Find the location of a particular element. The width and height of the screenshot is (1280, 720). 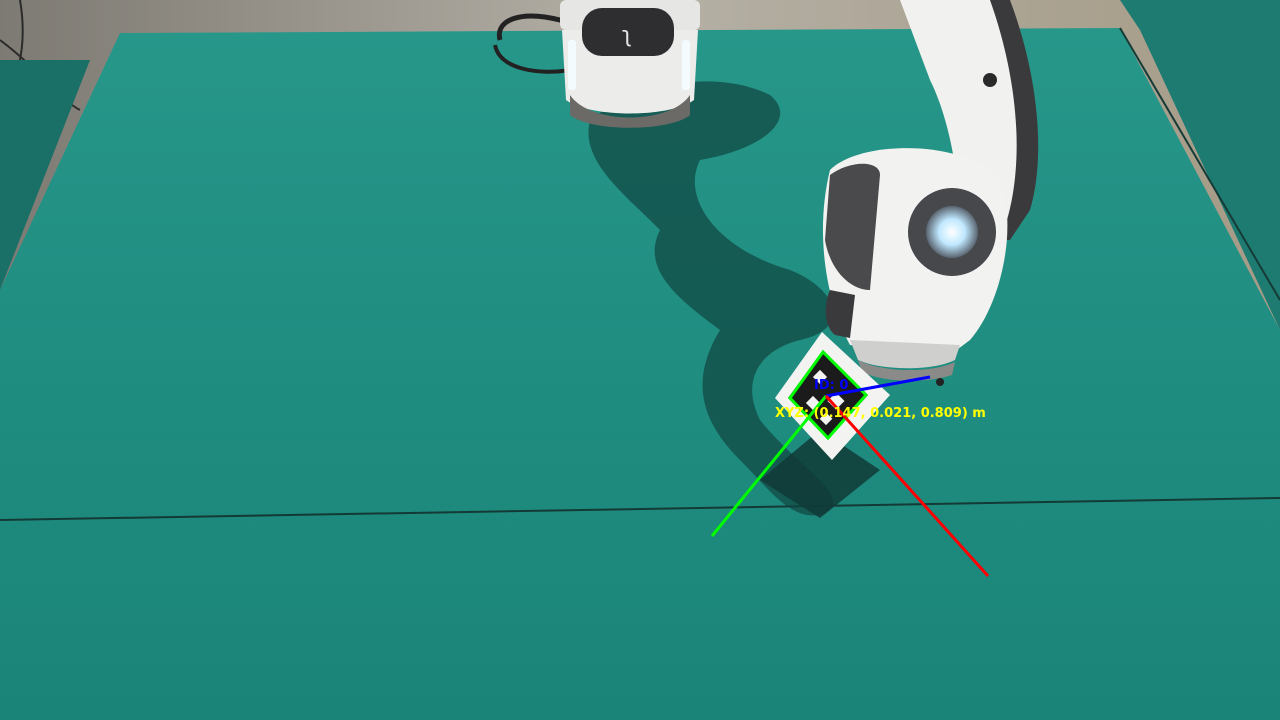

robot-arm-base-icon: ʅ is located at coordinates (596, 64).